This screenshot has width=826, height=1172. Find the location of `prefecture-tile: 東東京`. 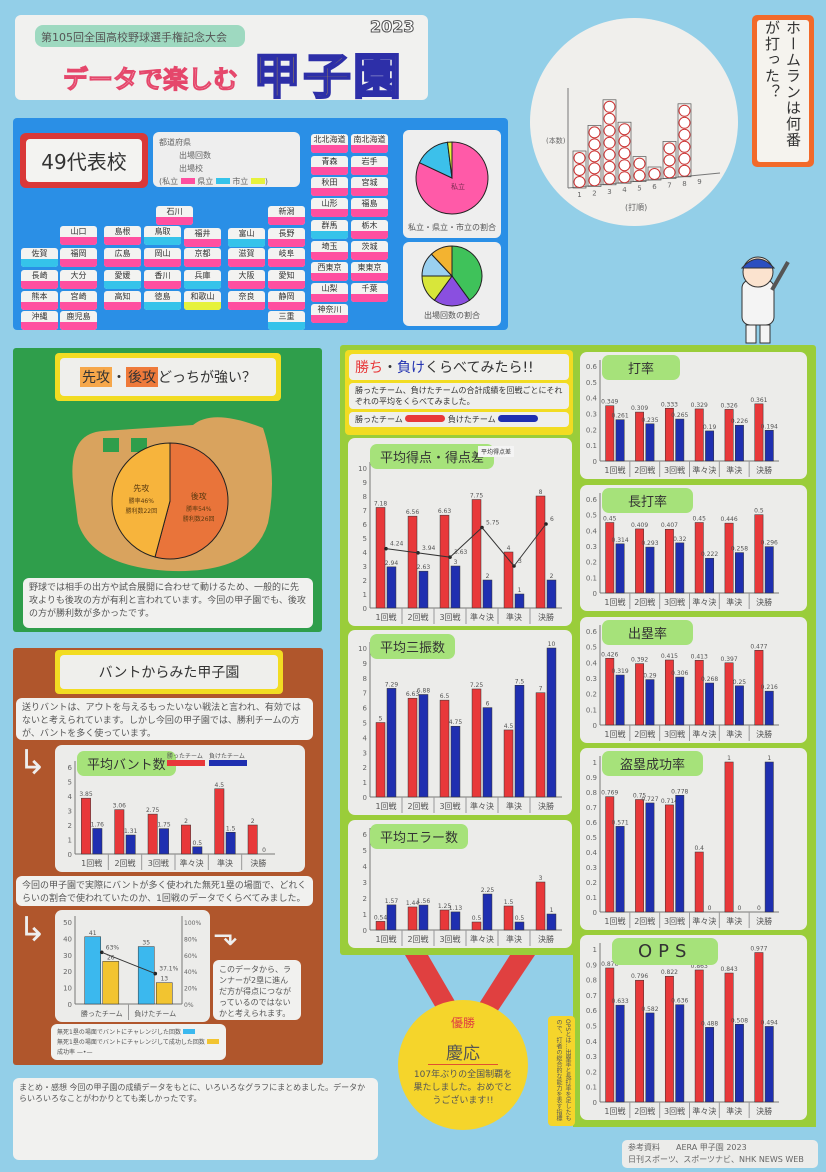

prefecture-tile: 東東京 is located at coordinates (369, 271).